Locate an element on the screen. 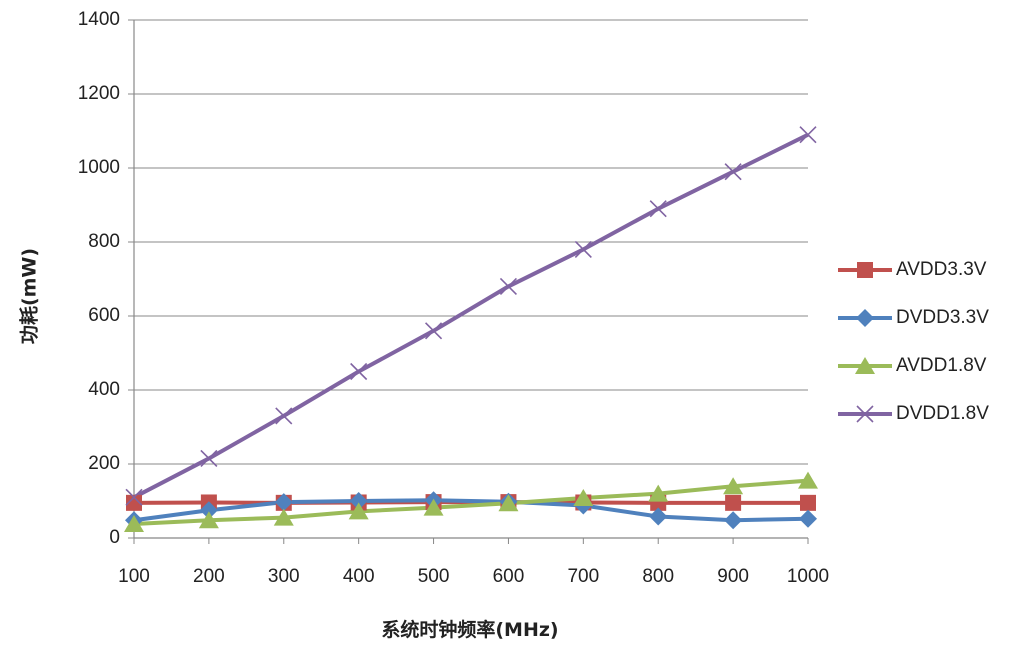 Image resolution: width=1014 pixels, height=647 pixels. legend: AVDD3.3V DVDD3.3V AVDD1.8V DVDD1.8V is located at coordinates (913, 341).